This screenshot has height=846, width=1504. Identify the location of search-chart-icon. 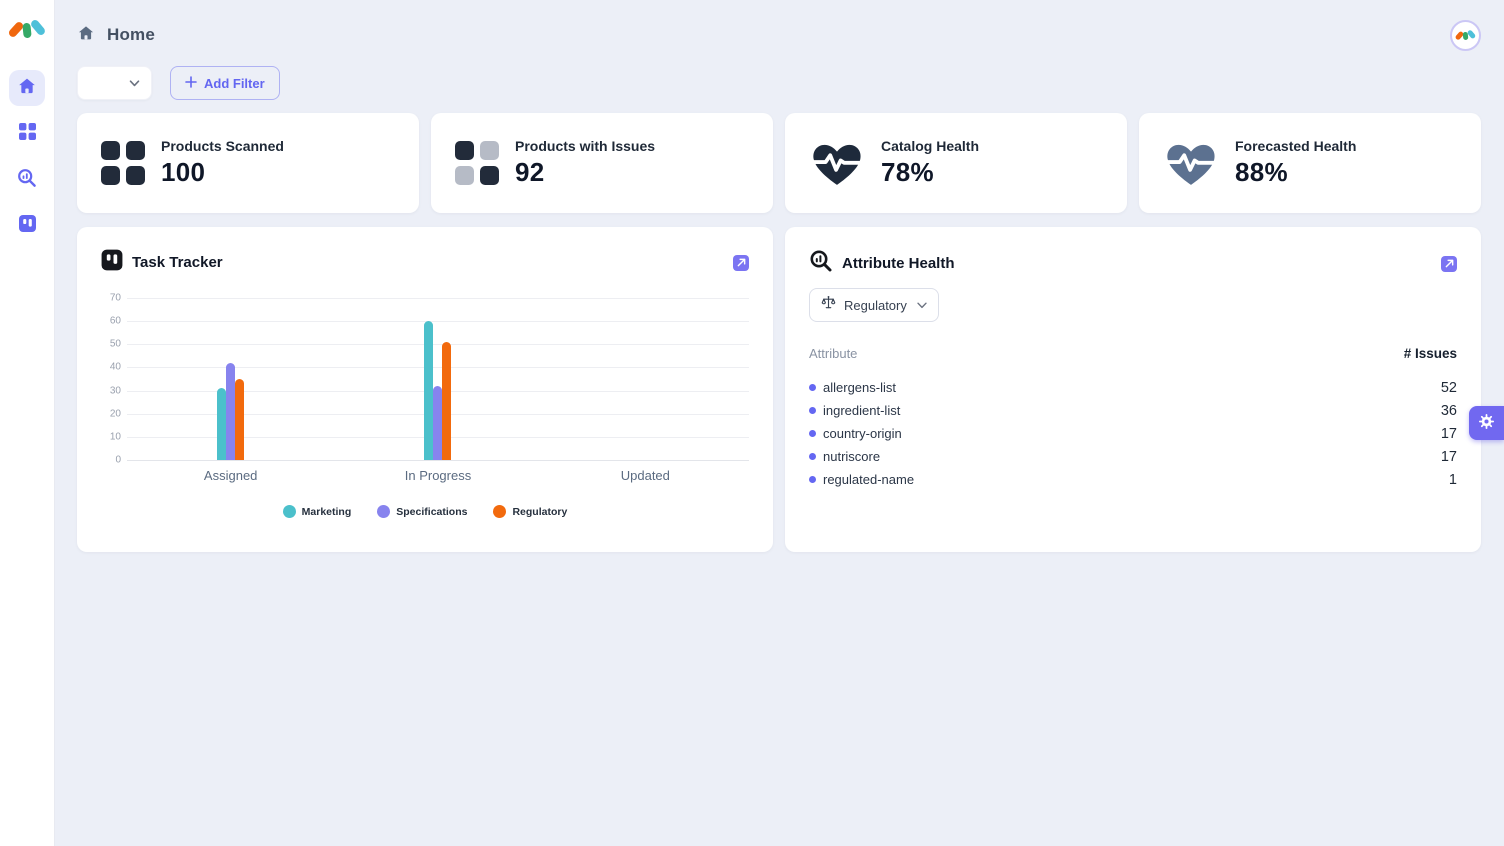
(27, 180).